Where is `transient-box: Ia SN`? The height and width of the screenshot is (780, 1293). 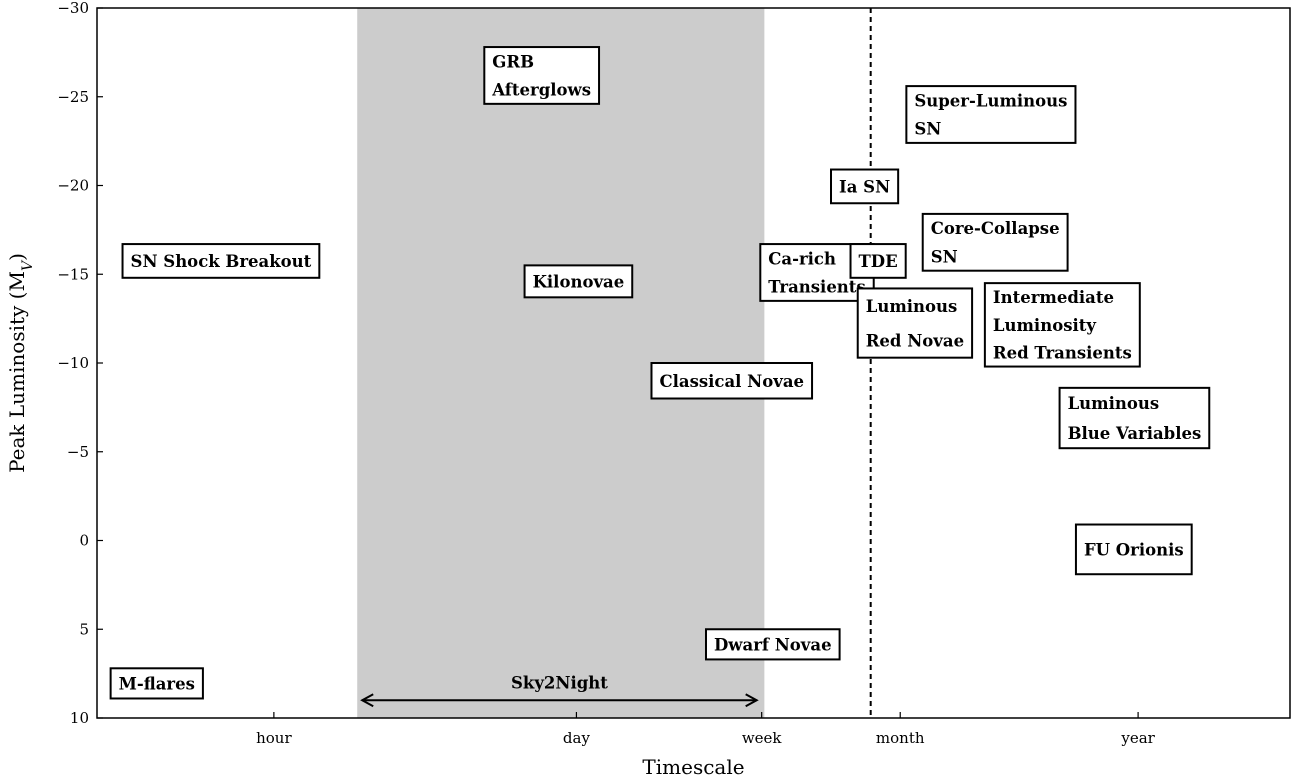
transient-box: Ia SN is located at coordinates (865, 186).